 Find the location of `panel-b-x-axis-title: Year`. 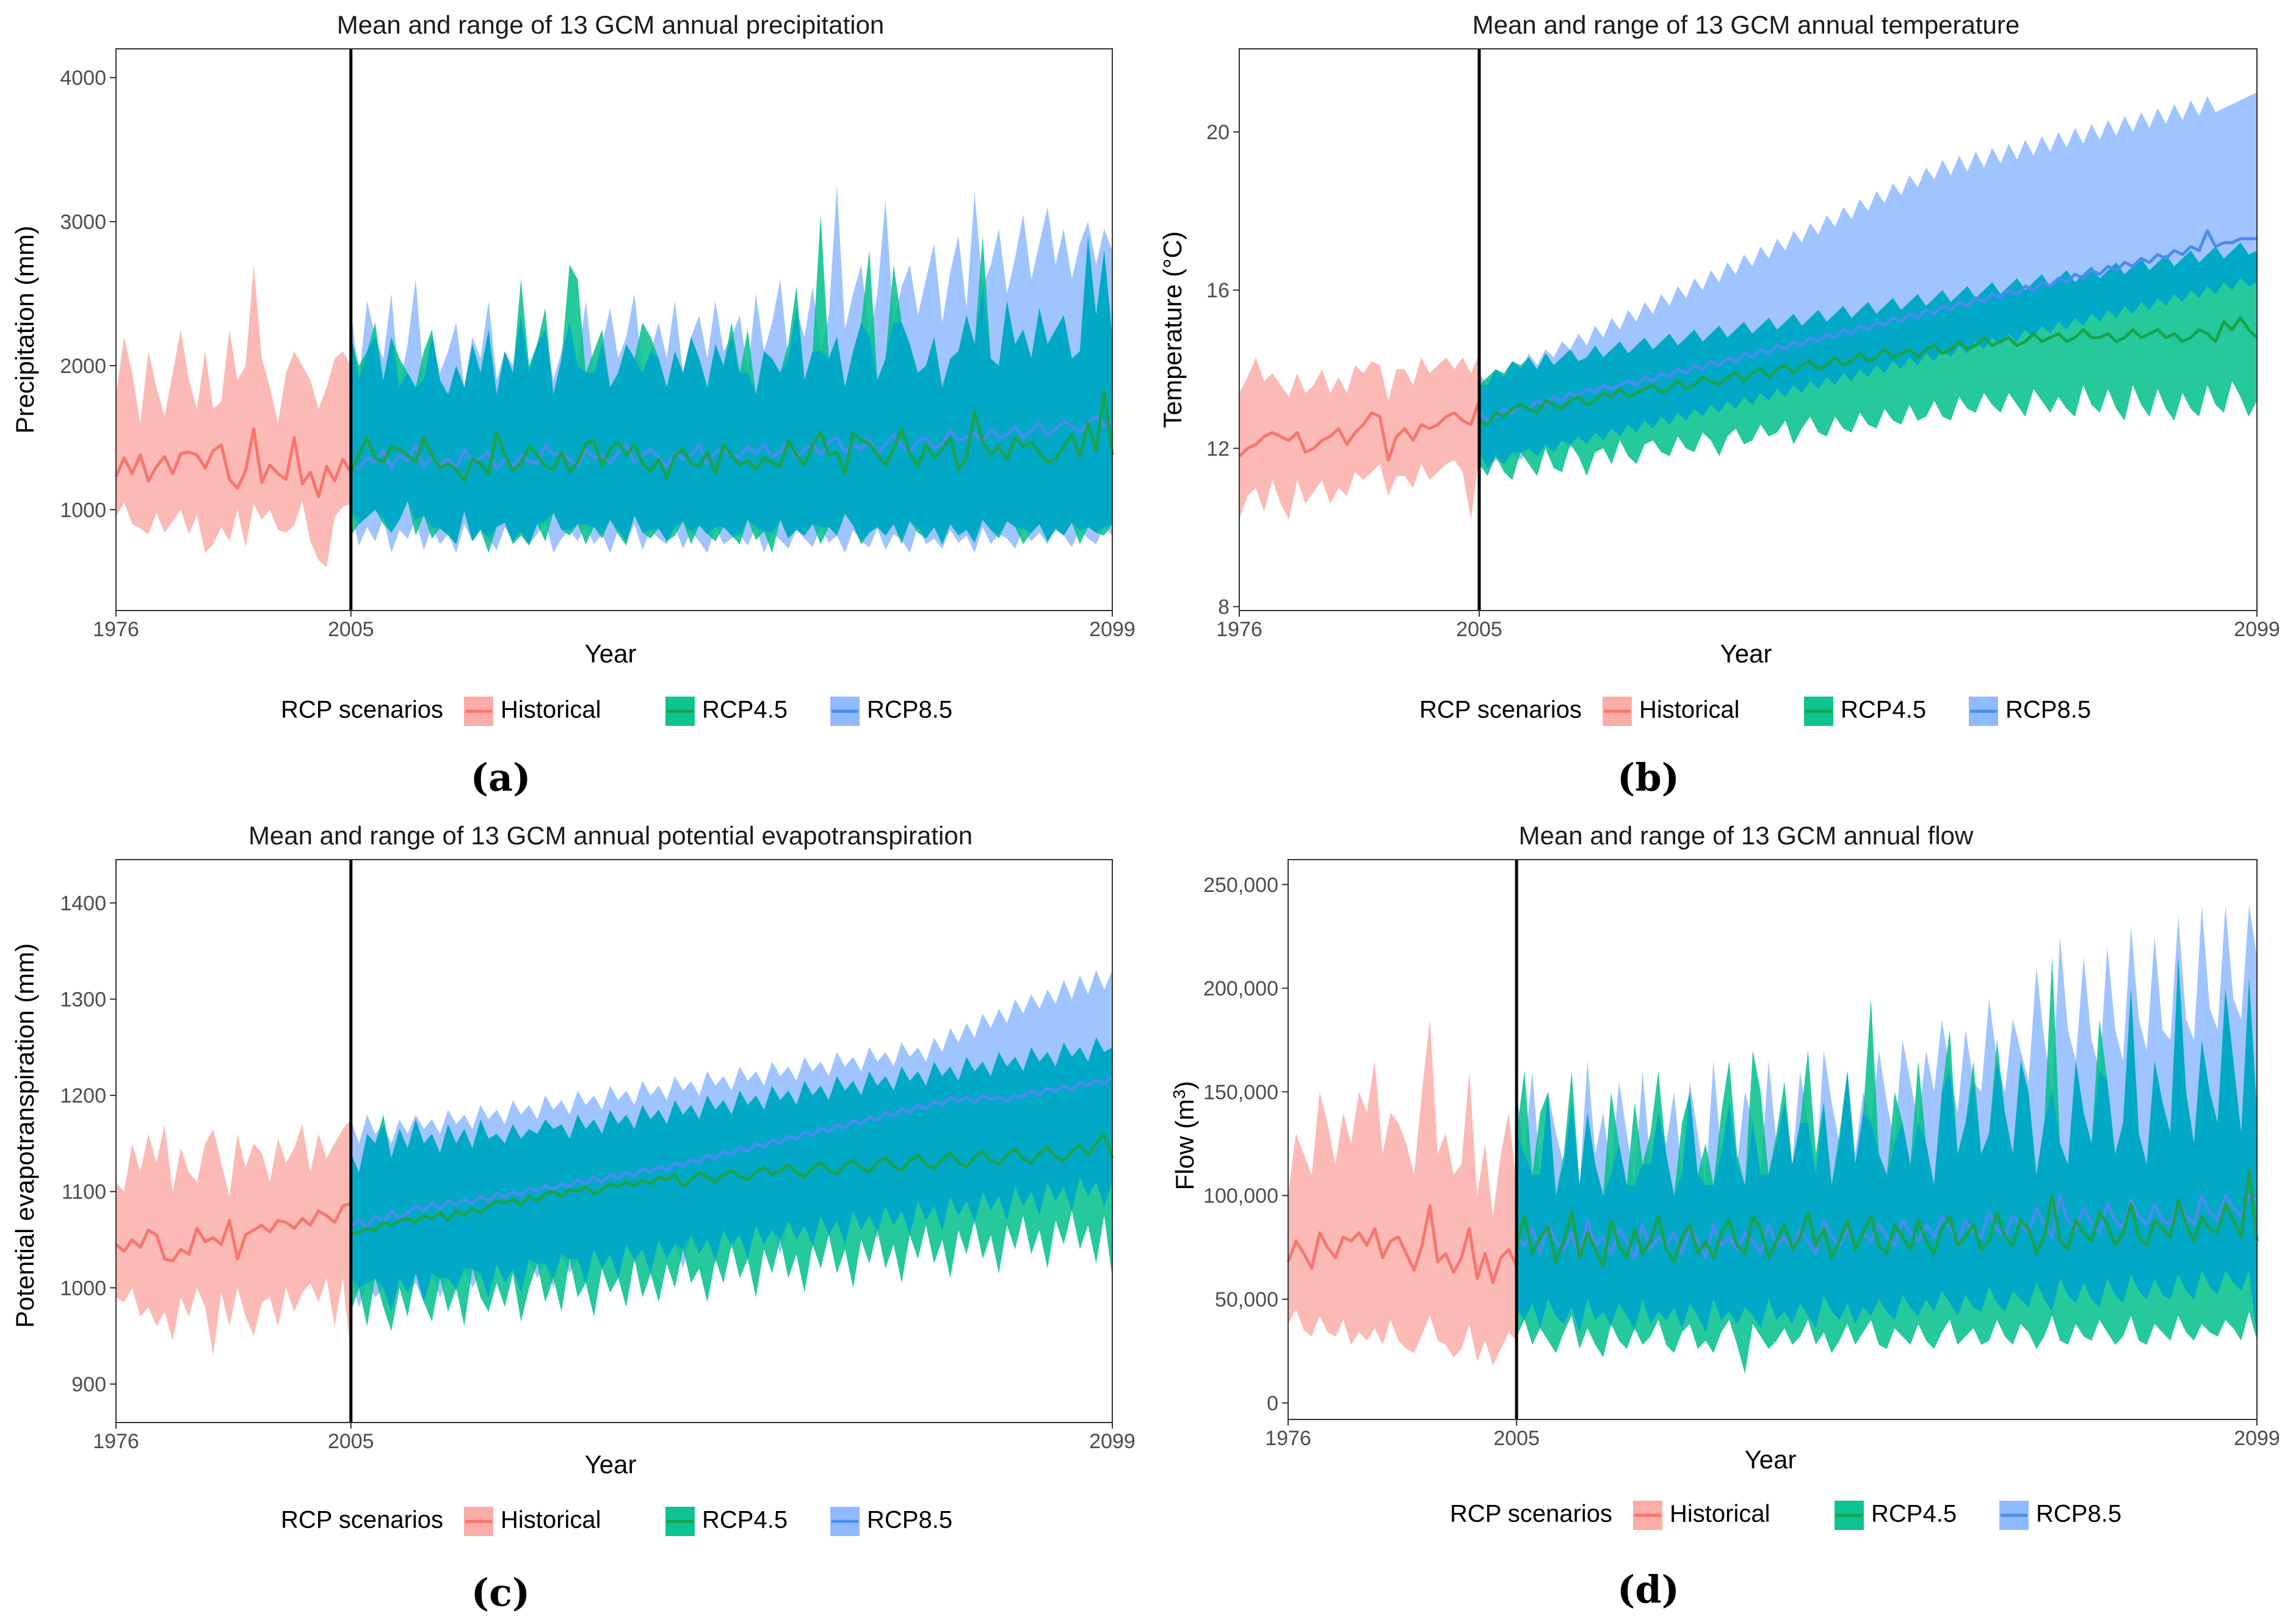

panel-b-x-axis-title: Year is located at coordinates (1746, 653).